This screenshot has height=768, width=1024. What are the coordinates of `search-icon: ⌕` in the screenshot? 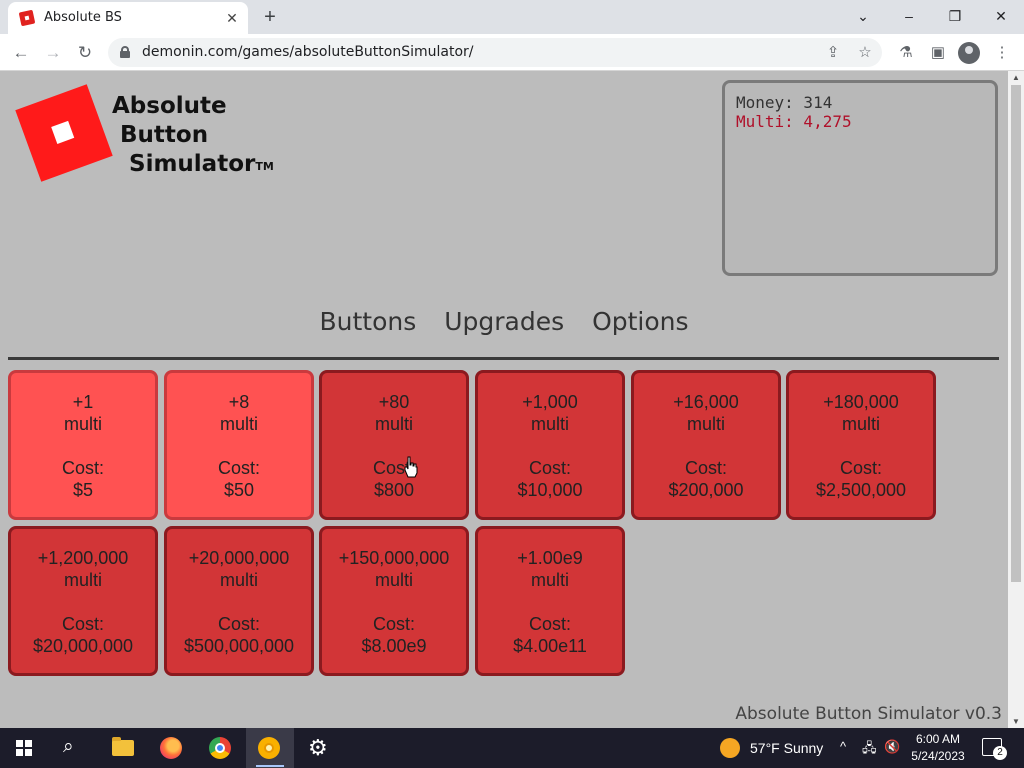 It's located at (68, 746).